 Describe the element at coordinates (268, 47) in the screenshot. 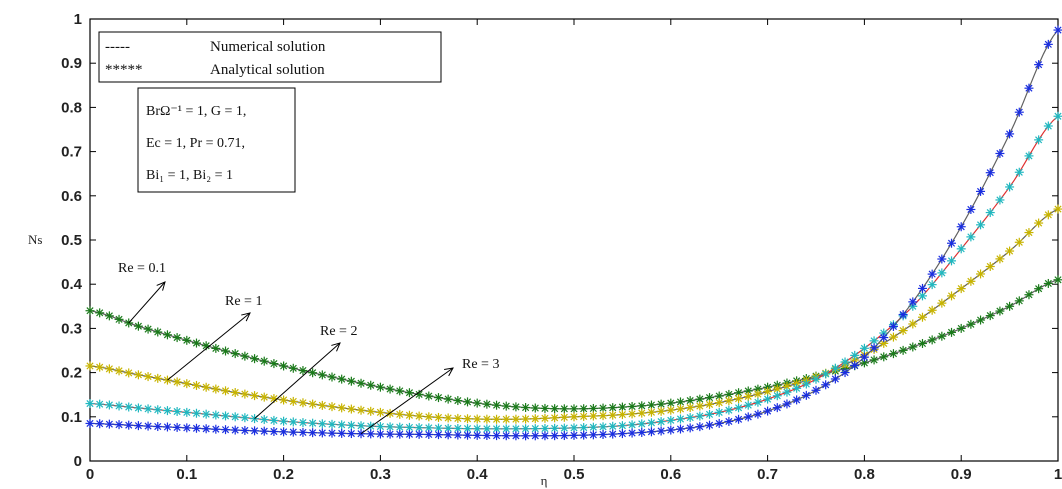

I see `legend-label-numerical: Numerical solution` at that location.